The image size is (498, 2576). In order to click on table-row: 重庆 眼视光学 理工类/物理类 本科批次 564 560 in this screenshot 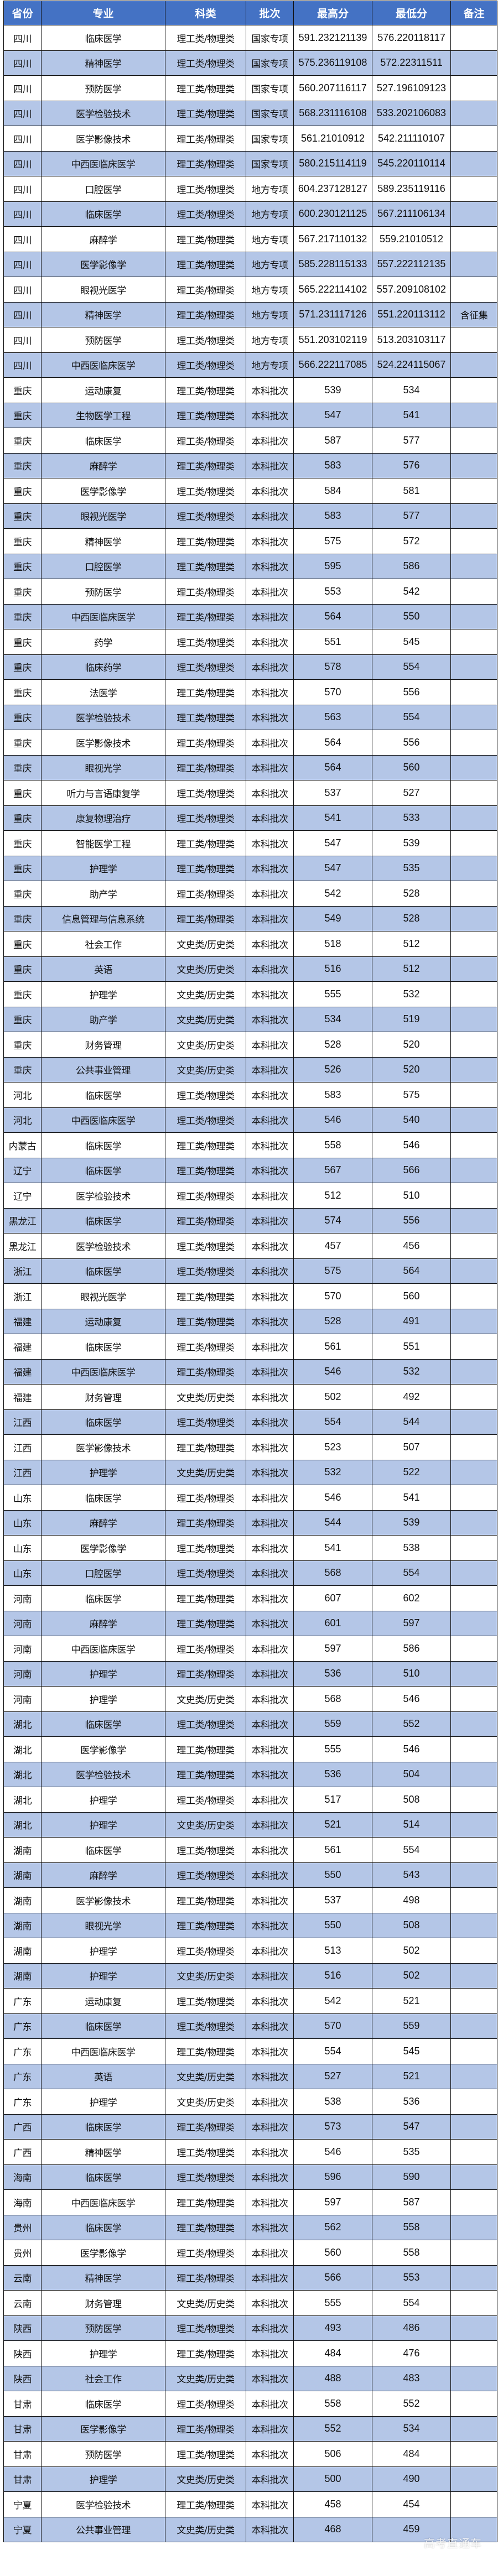, I will do `click(250, 767)`.